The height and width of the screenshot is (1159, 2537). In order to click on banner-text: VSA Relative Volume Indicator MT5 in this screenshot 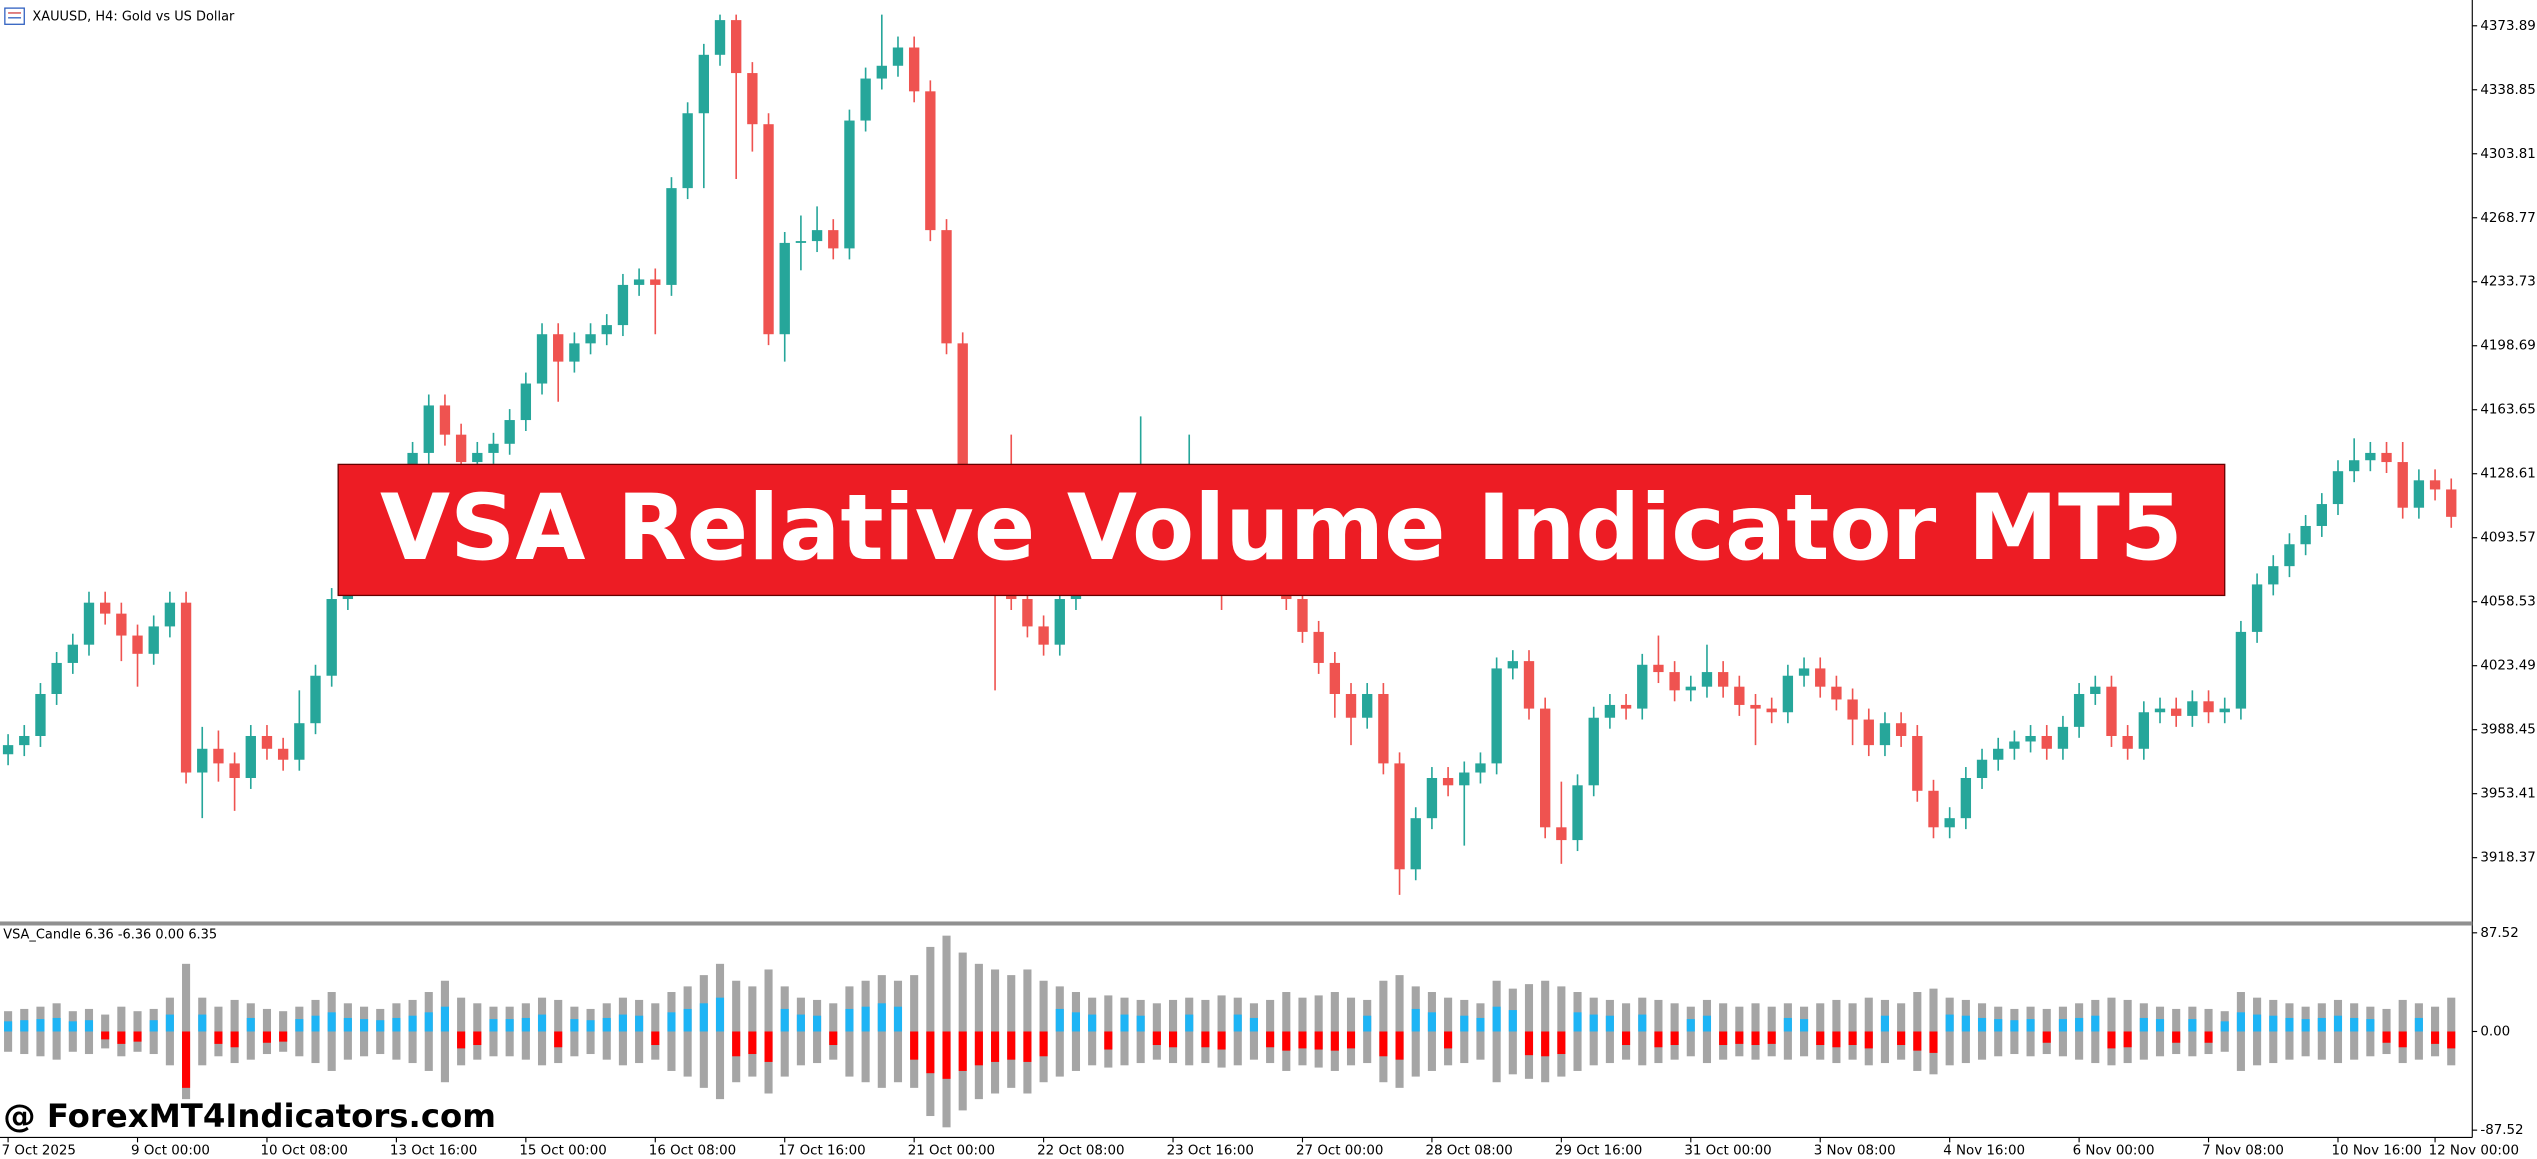, I will do `click(1281, 528)`.